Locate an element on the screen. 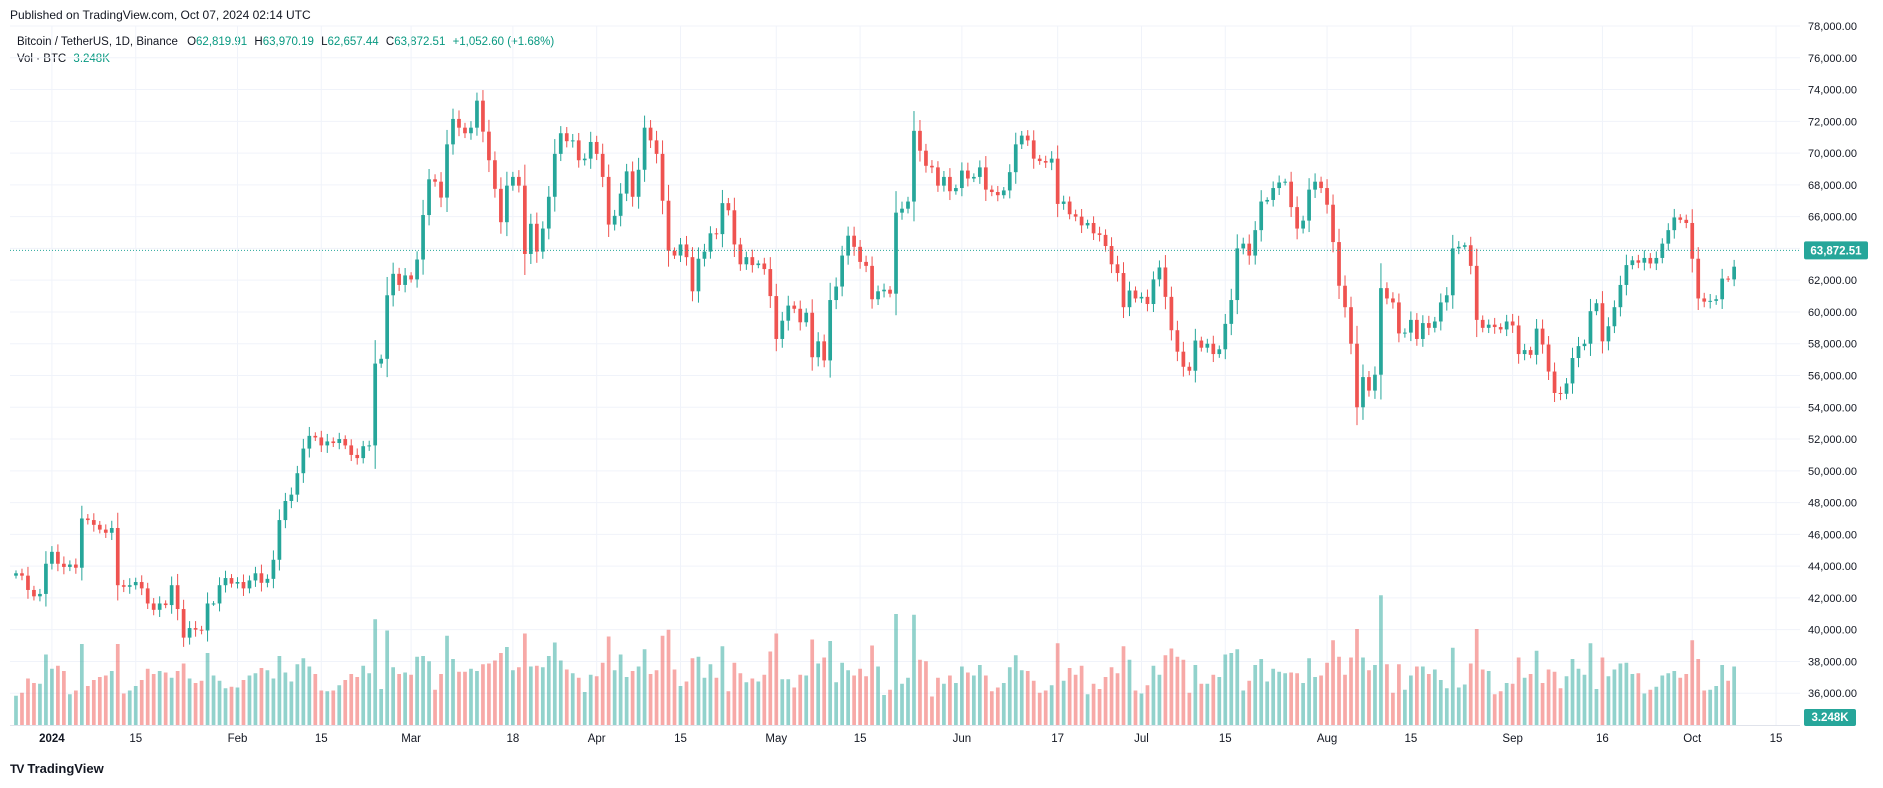 The image size is (1883, 788). time-tick-label: Jun is located at coordinates (962, 739).